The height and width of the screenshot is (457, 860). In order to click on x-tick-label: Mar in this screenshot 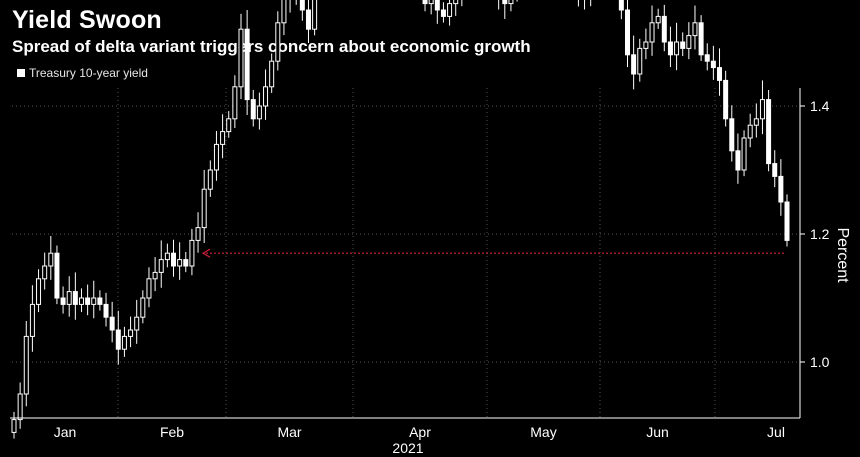, I will do `click(289, 432)`.